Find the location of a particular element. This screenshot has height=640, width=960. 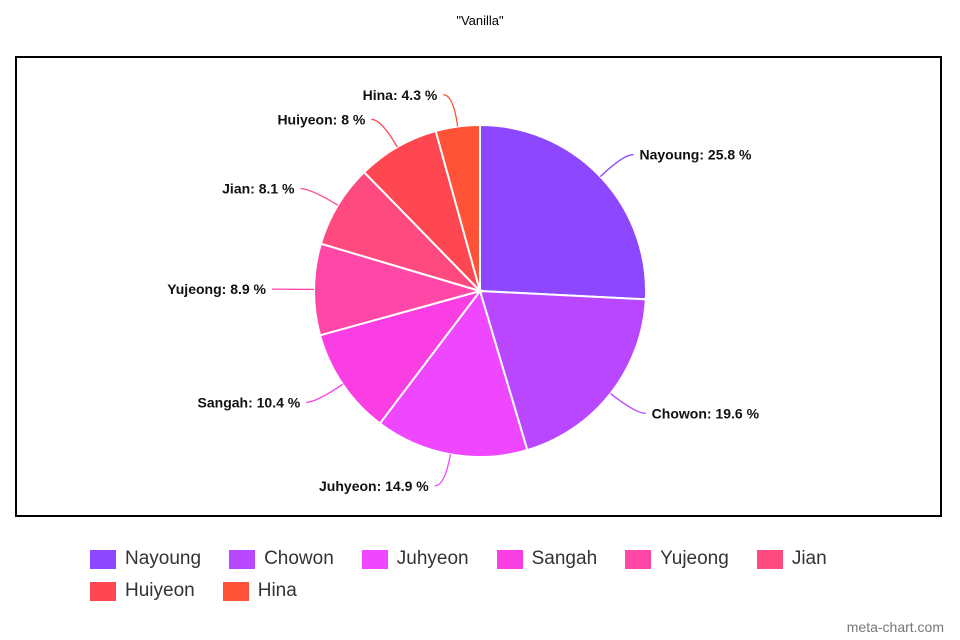

legend-item: Huiyeon is located at coordinates (142, 591).